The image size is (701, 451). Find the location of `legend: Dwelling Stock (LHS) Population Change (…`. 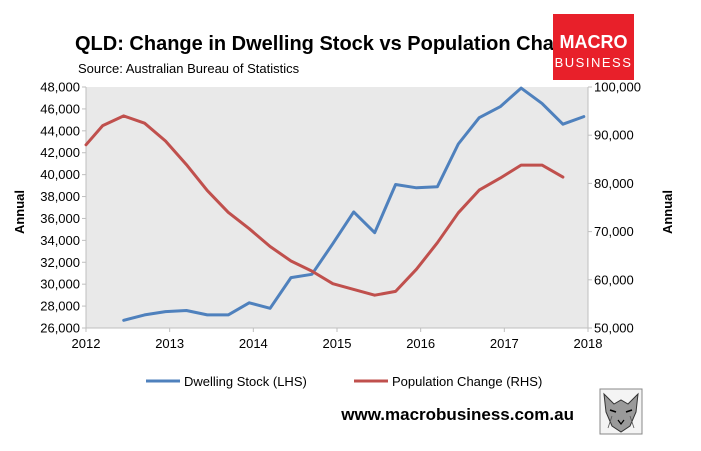

legend: Dwelling Stock (LHS) Population Change (… is located at coordinates (344, 381).